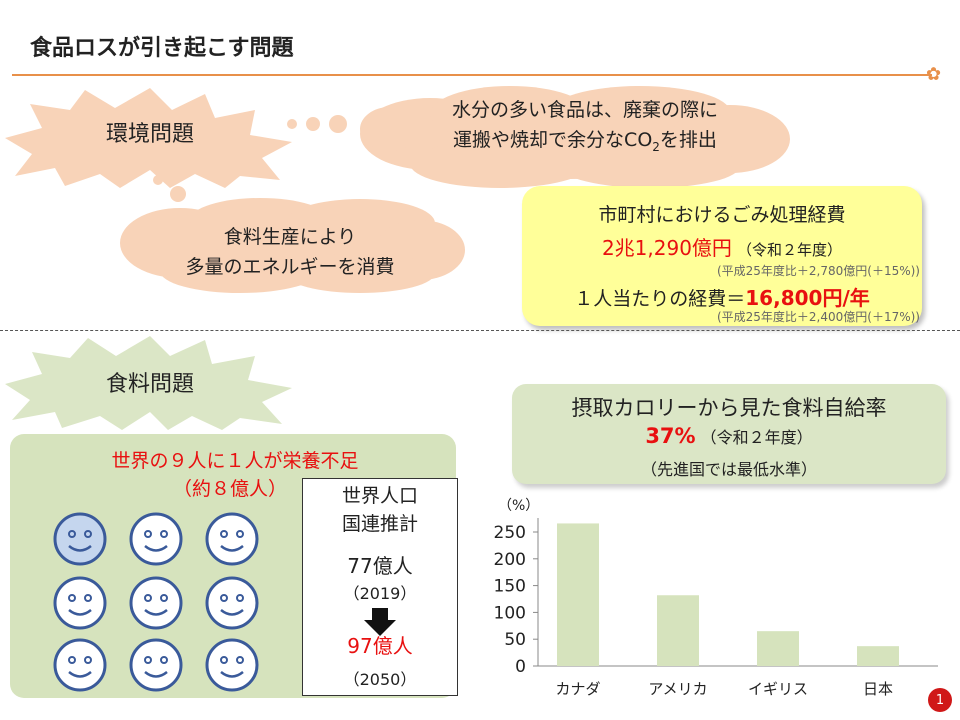 The width and height of the screenshot is (960, 720). Describe the element at coordinates (472, 75) in the screenshot. I see `title-underline` at that location.